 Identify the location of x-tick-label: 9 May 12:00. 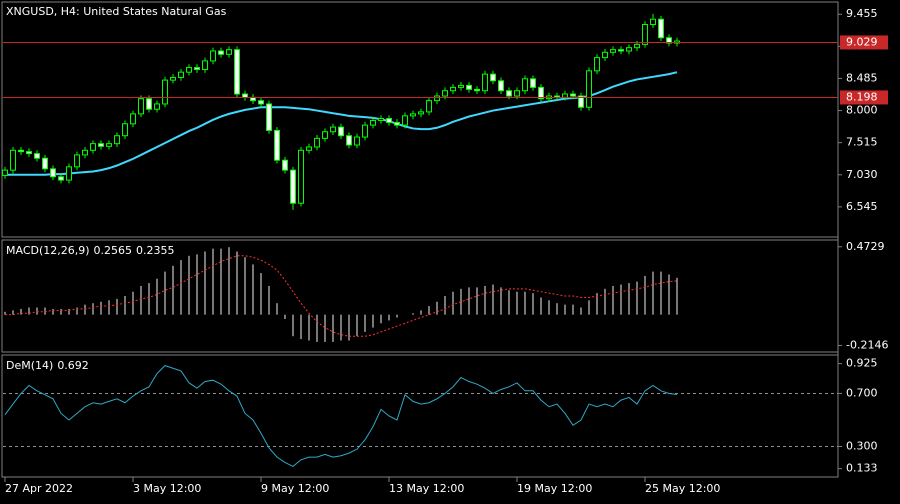
(295, 488).